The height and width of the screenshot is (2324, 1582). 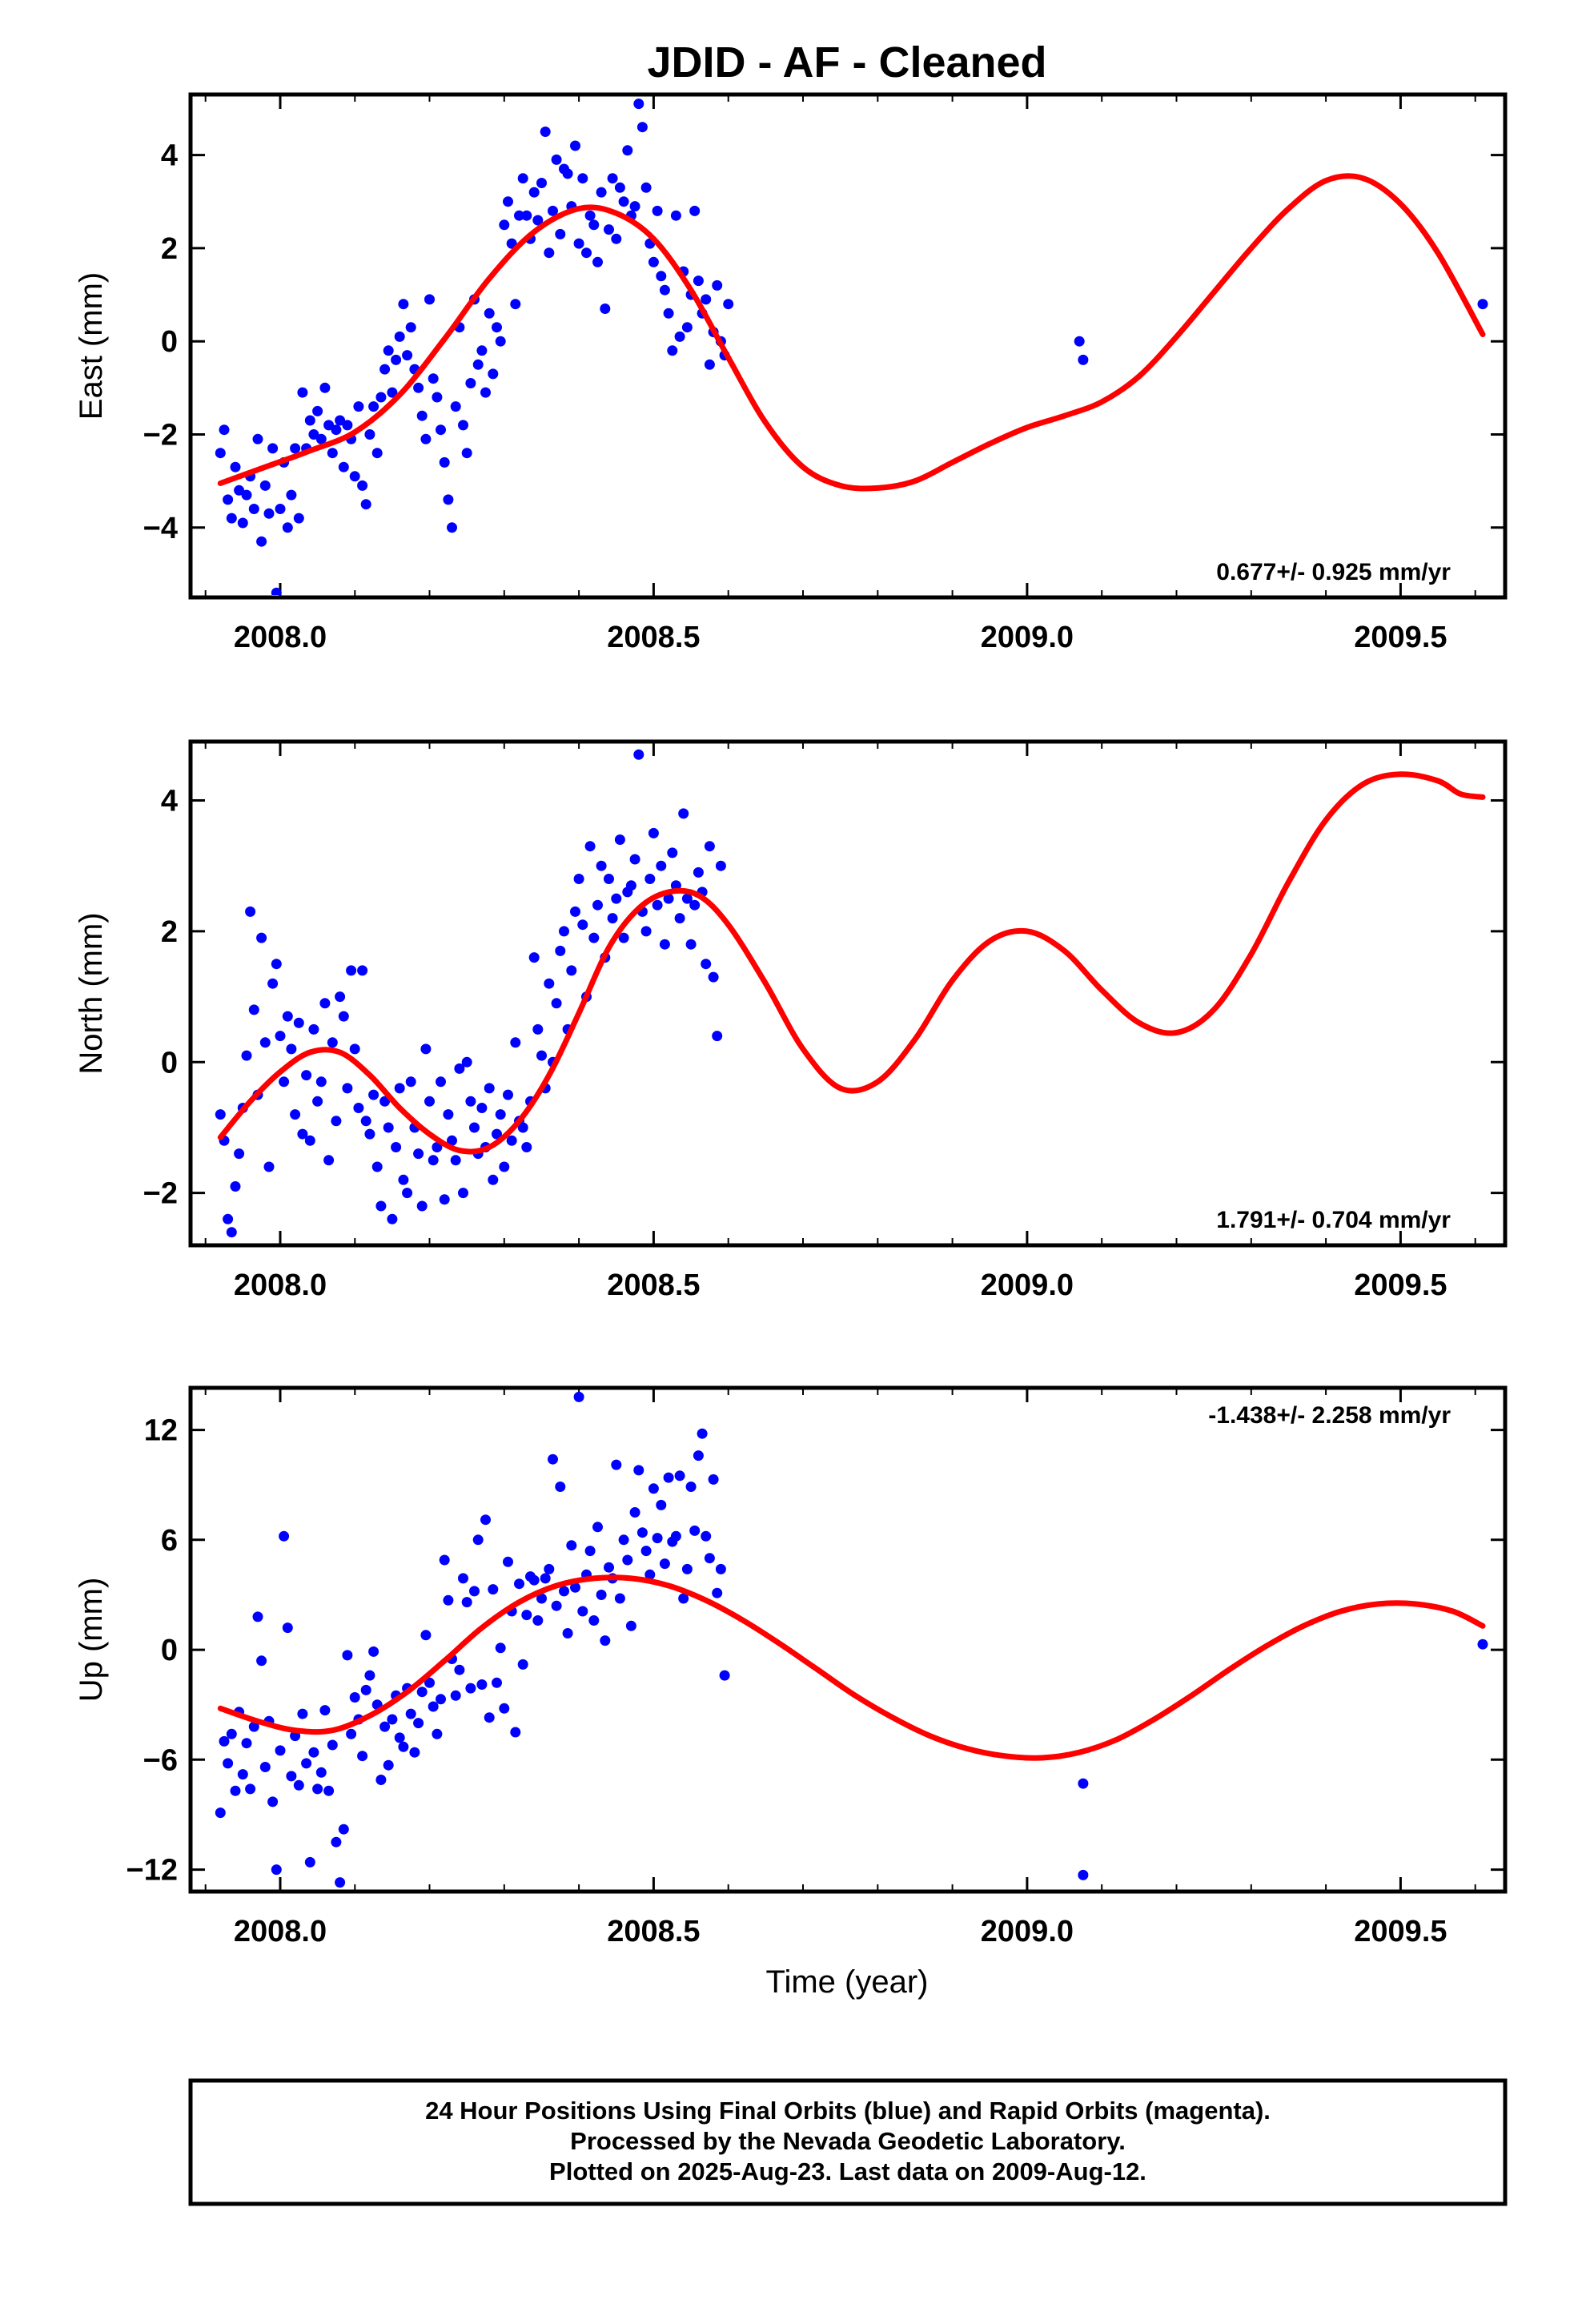 What do you see at coordinates (281, 1931) in the screenshot?
I see `up-x-tick-label: 2008.0` at bounding box center [281, 1931].